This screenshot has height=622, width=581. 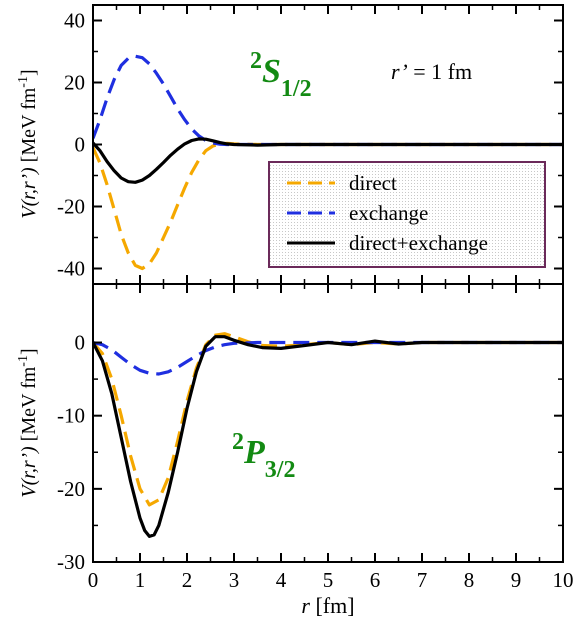 I want to click on bottom-state-sub: 3/2, so click(x=280, y=470).